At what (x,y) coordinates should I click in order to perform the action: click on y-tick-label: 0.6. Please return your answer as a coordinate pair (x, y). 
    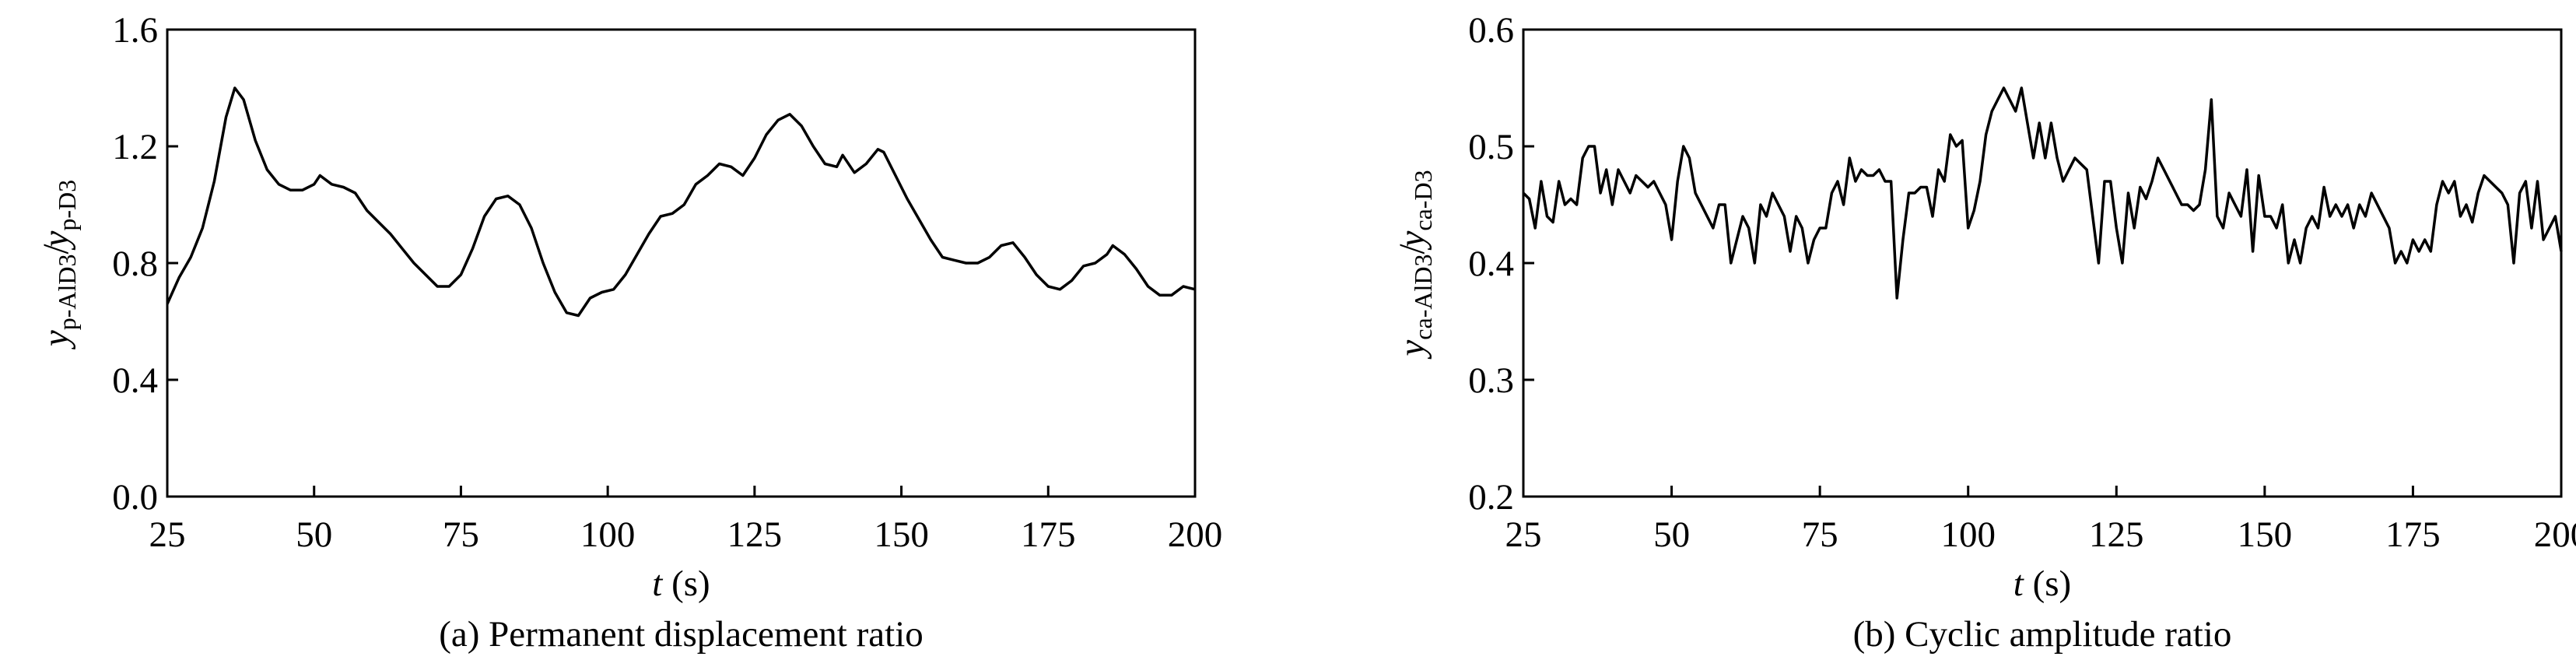
    Looking at the image, I should click on (1491, 30).